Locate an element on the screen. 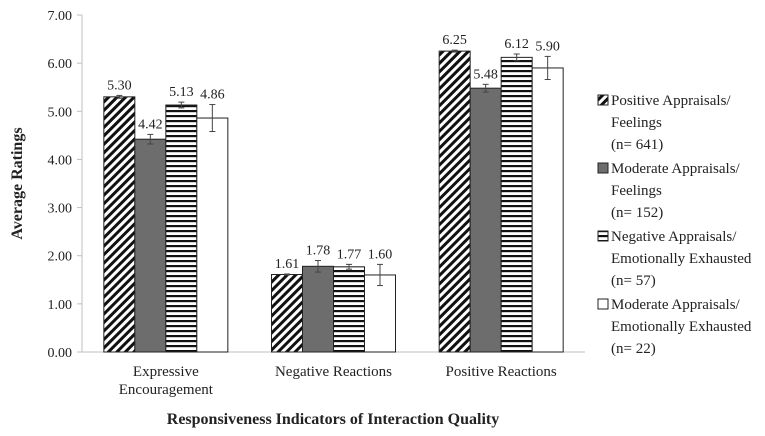 The width and height of the screenshot is (765, 436). data-label: 6.25 is located at coordinates (454, 40).